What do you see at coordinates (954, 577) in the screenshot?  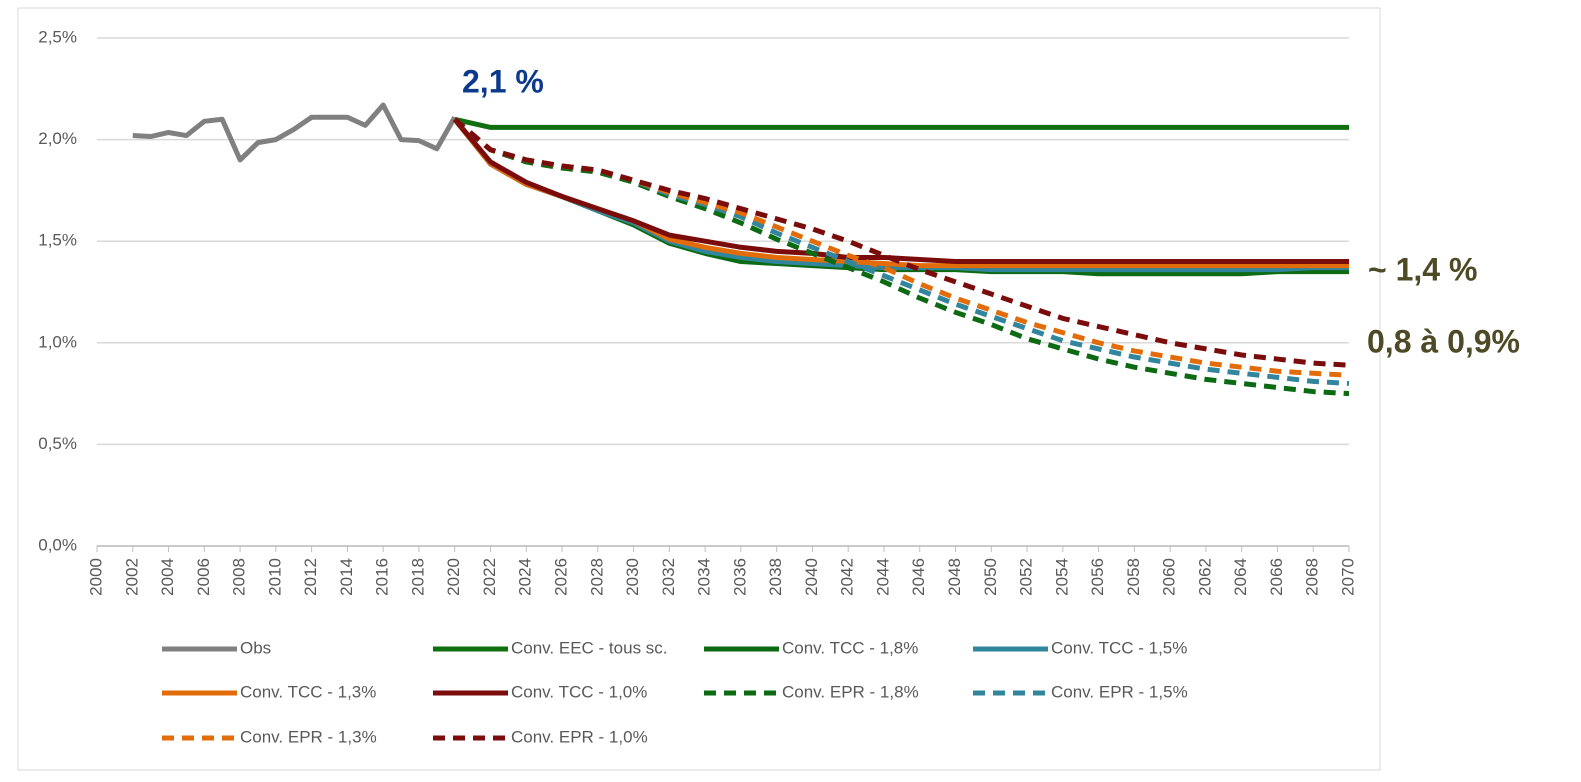 I see `x-tick-label: 2048` at bounding box center [954, 577].